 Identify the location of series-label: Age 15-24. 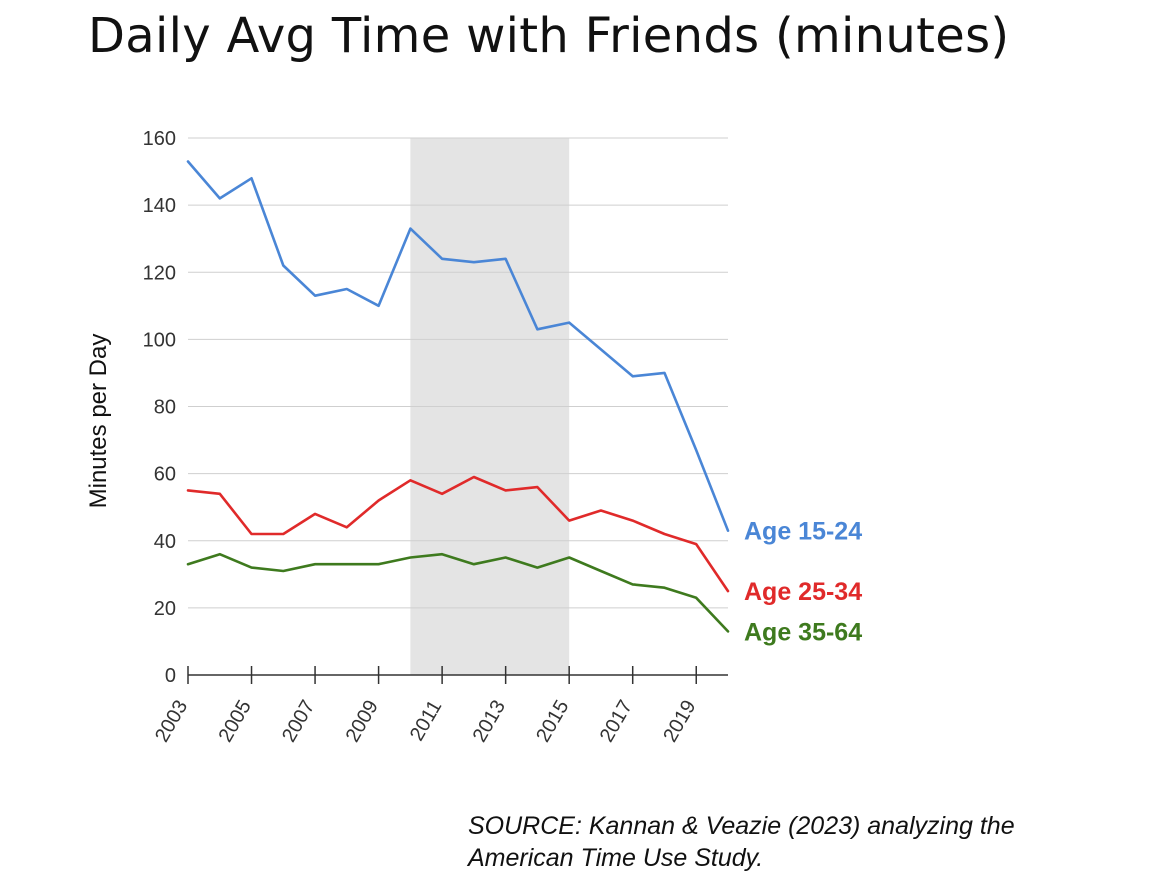
(803, 532).